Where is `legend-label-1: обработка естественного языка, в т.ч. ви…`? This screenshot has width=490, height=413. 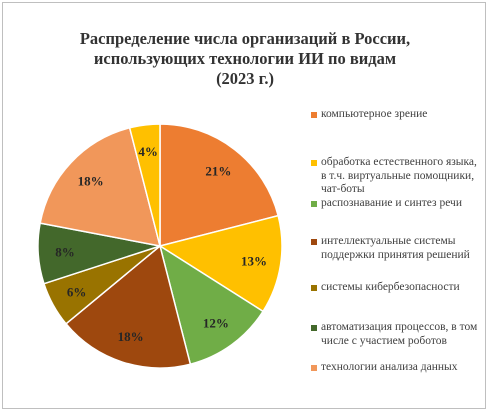 legend-label-1: обработка естественного языка, в т.ч. ви… is located at coordinates (399, 175).